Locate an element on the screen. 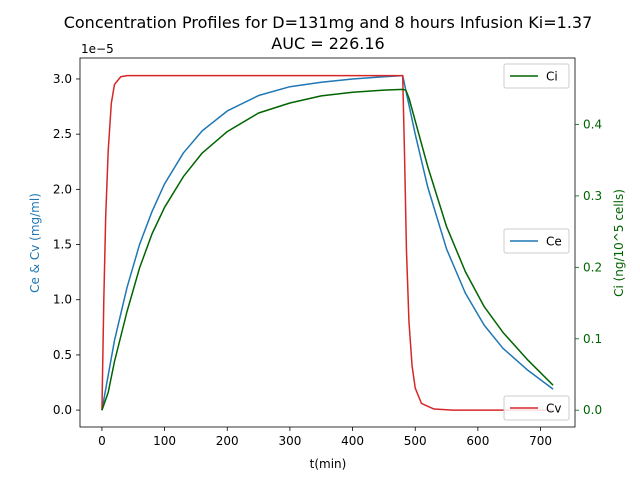  legend-layer: Ci Ce Cv is located at coordinates (536, 242).